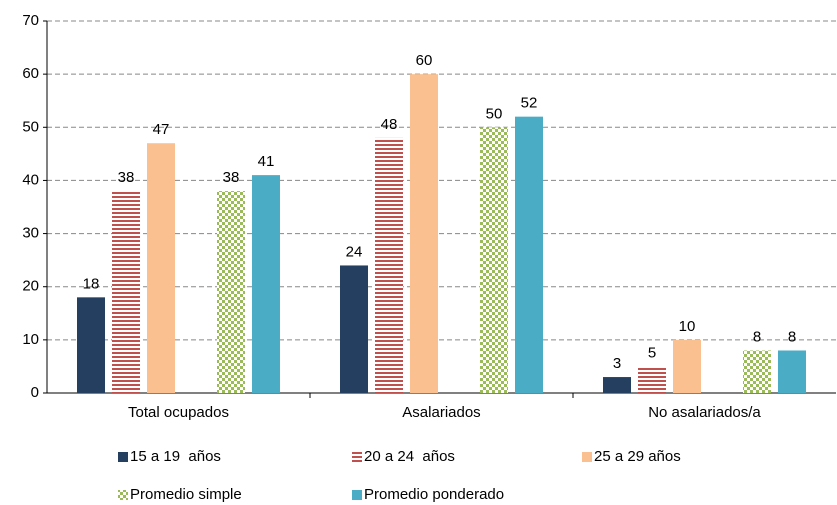 The image size is (837, 505). Describe the element at coordinates (266, 161) in the screenshot. I see `data-label: 41` at that location.